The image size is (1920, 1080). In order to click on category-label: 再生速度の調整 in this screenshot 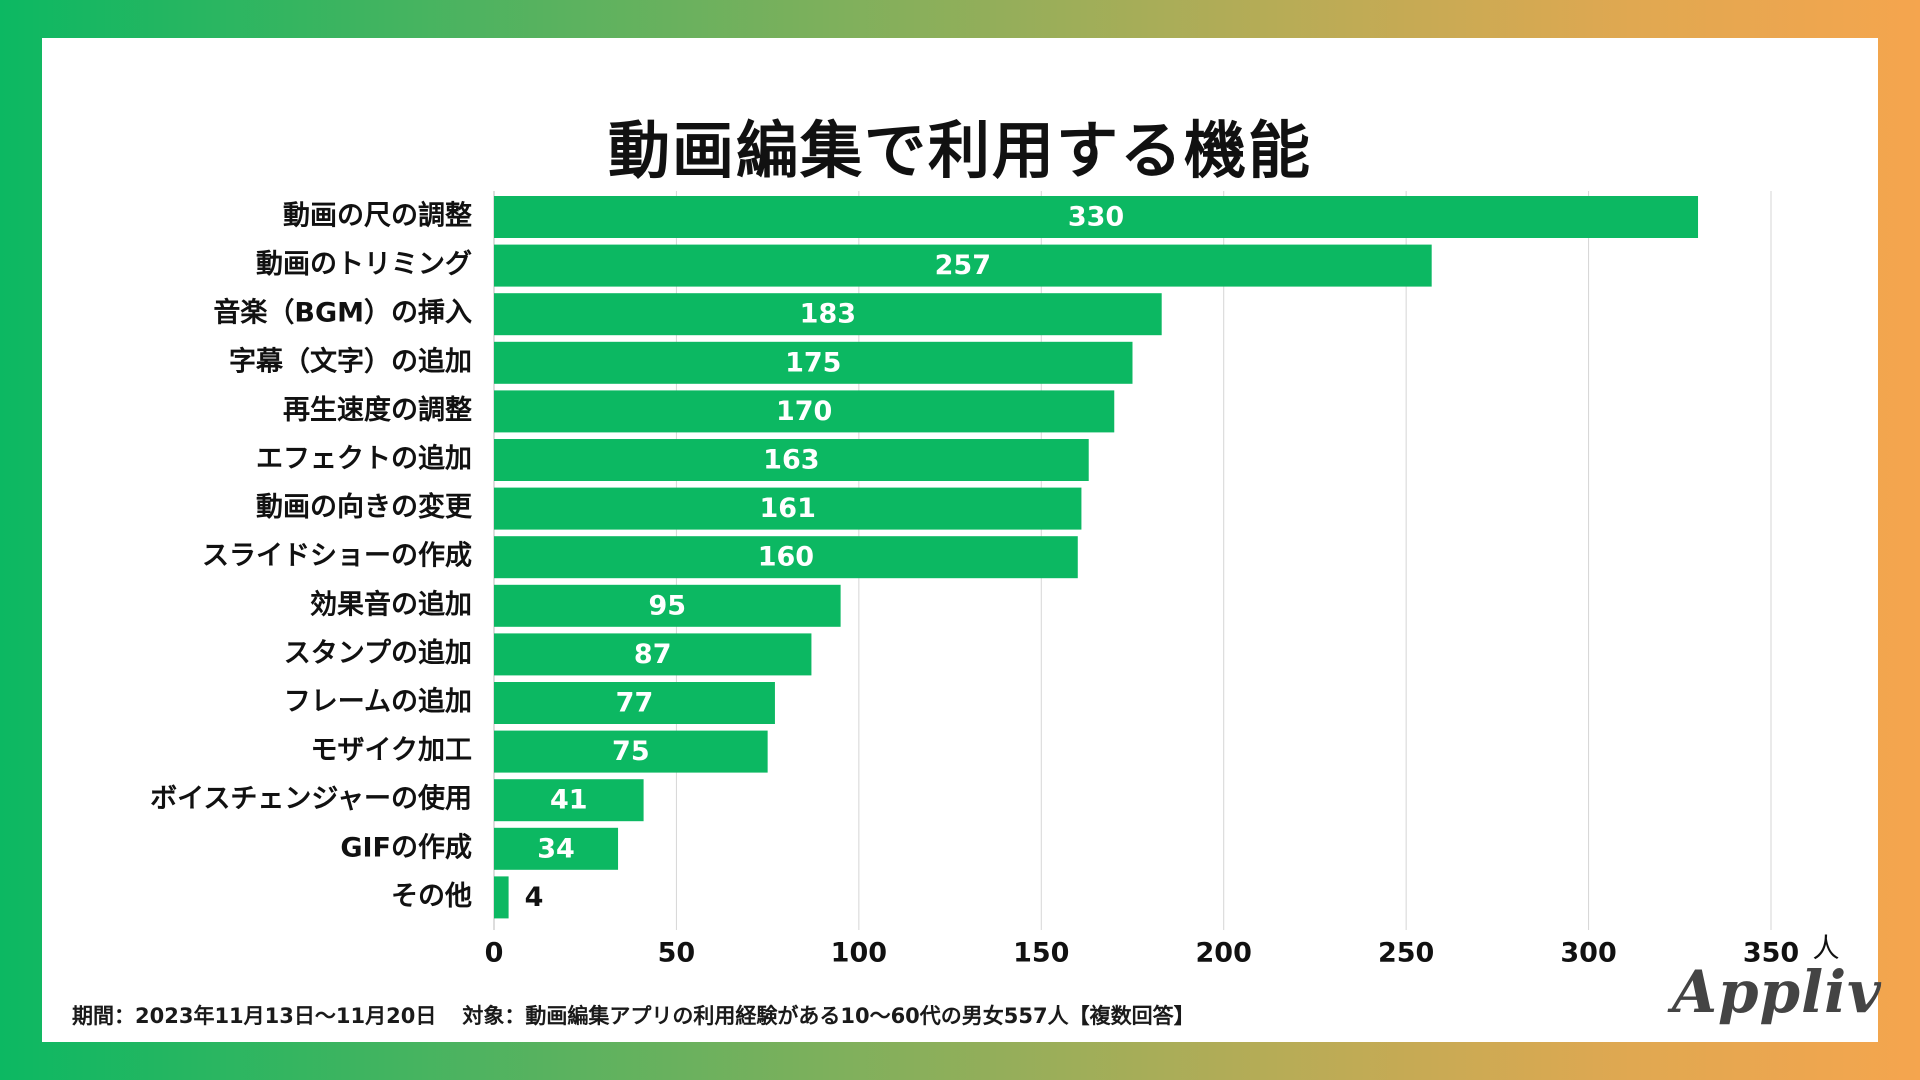, I will do `click(377, 410)`.